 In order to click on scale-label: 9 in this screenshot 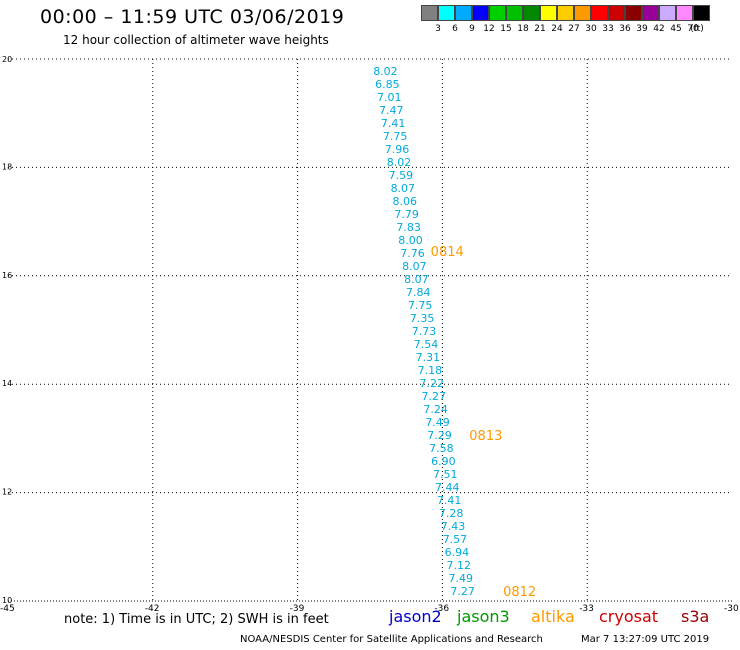, I will do `click(472, 29)`.